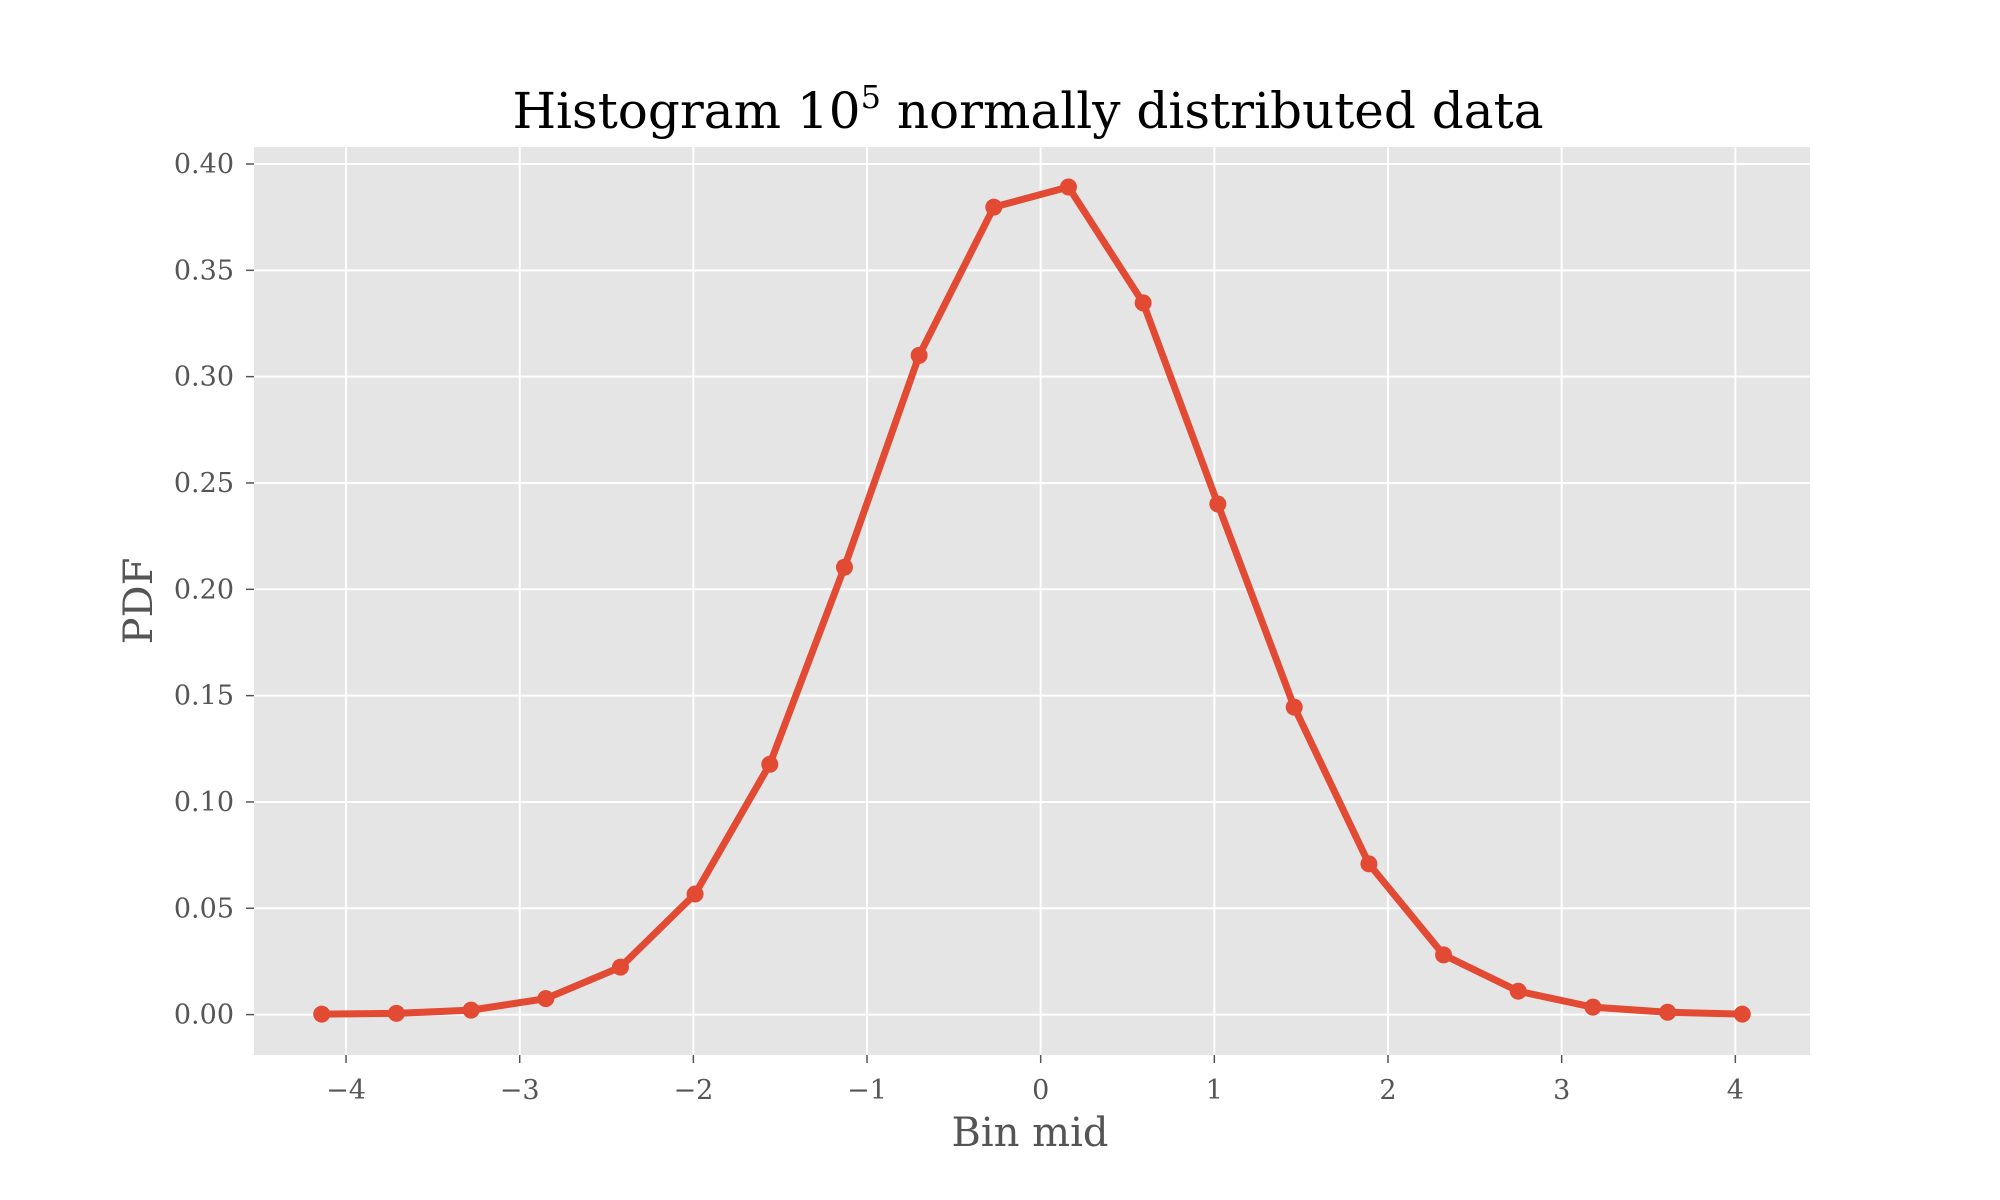  Describe the element at coordinates (1387, 1090) in the screenshot. I see `x-tick-label: 2` at that location.